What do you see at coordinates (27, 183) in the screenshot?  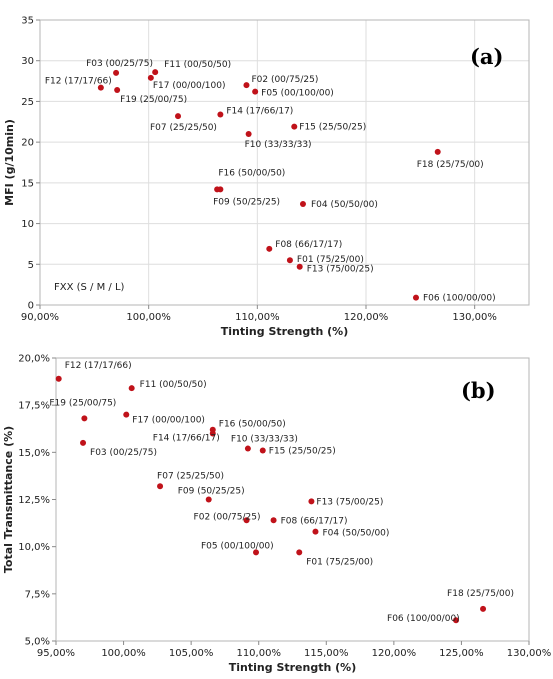 I see `y-tick-label: 15` at bounding box center [27, 183].